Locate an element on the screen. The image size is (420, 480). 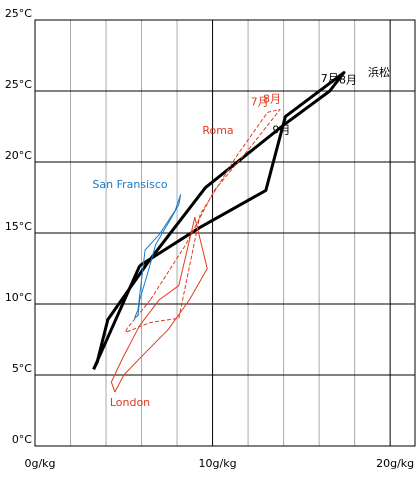
x-tick-label: 0g/kg is located at coordinates (39, 463).